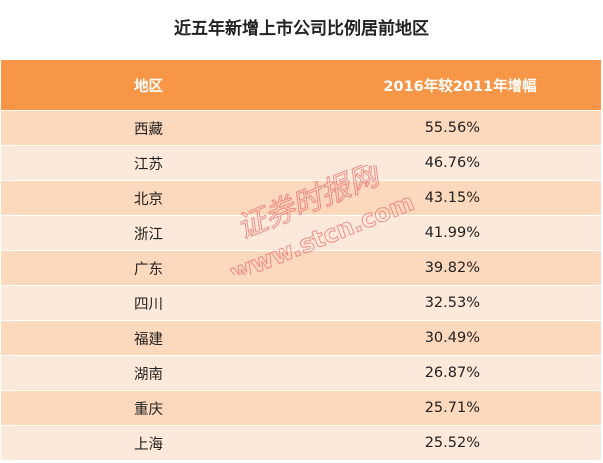 Image resolution: width=603 pixels, height=463 pixels. What do you see at coordinates (146, 303) in the screenshot?
I see `region-cell: 四川` at bounding box center [146, 303].